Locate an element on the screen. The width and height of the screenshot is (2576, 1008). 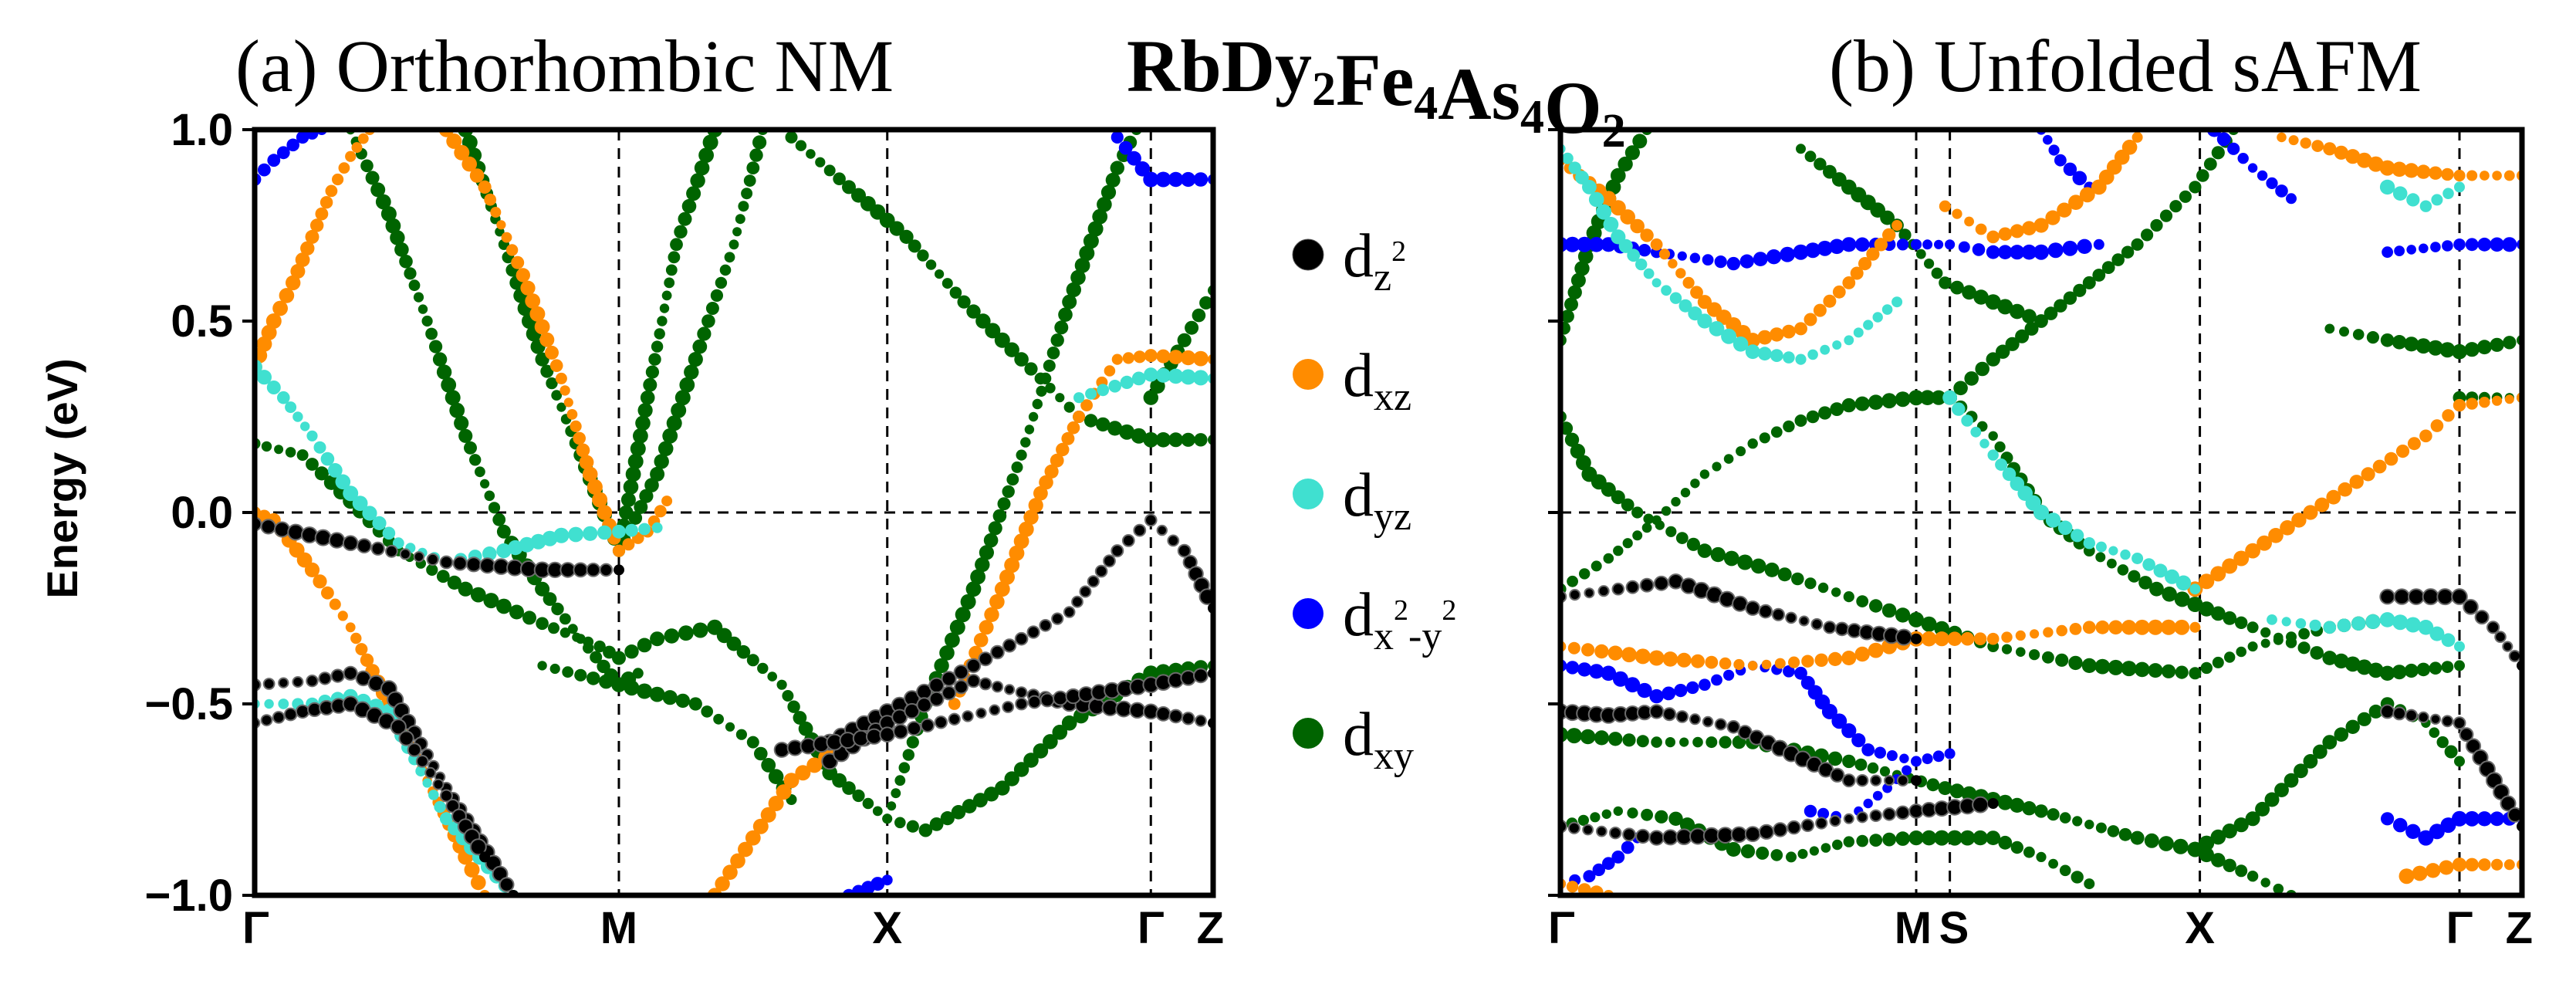
legend-item: dxy is located at coordinates (1353, 739).